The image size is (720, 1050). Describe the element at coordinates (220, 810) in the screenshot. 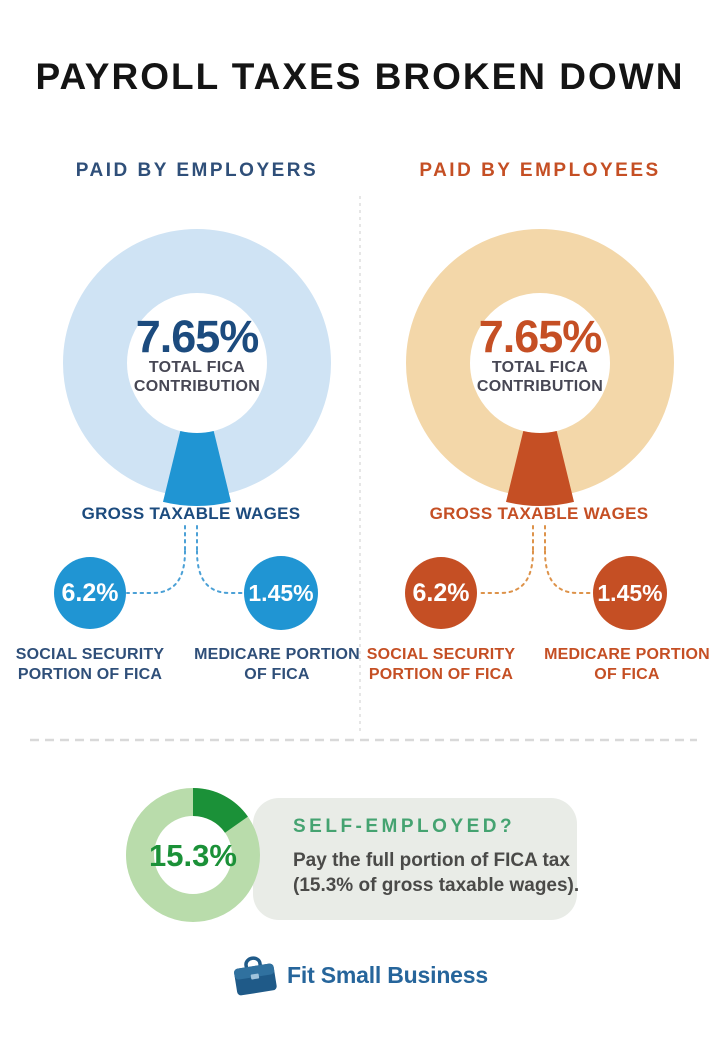

I see `self-employed-donut-segment` at that location.